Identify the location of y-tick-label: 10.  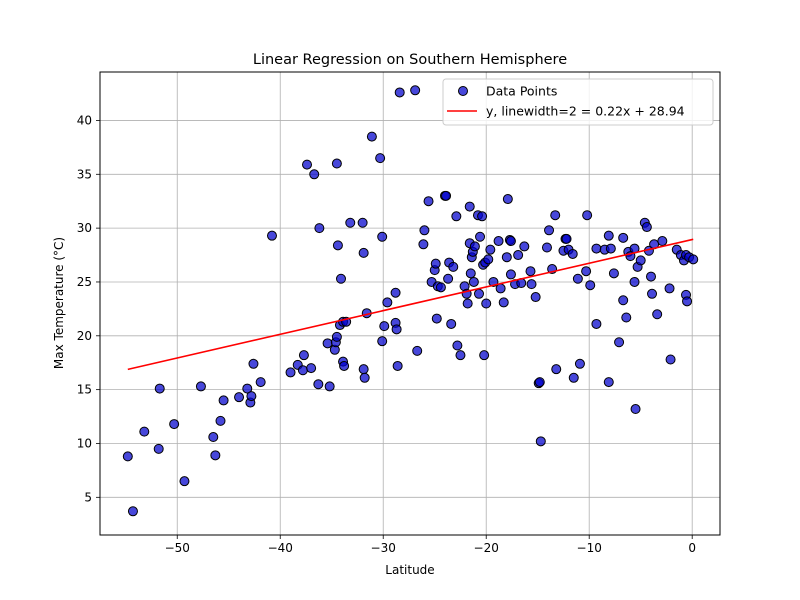
(84, 443).